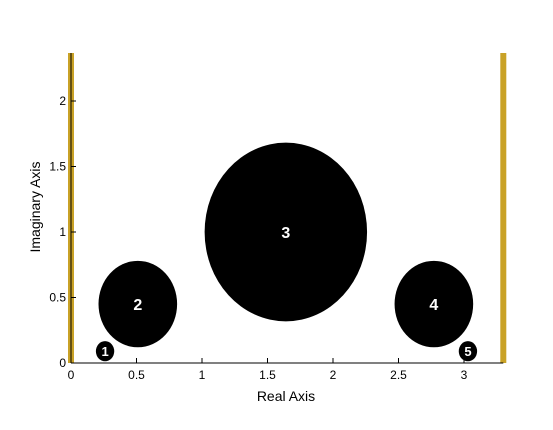 Image resolution: width=553 pixels, height=430 pixels. I want to click on x-tick-label: 0, so click(71, 375).